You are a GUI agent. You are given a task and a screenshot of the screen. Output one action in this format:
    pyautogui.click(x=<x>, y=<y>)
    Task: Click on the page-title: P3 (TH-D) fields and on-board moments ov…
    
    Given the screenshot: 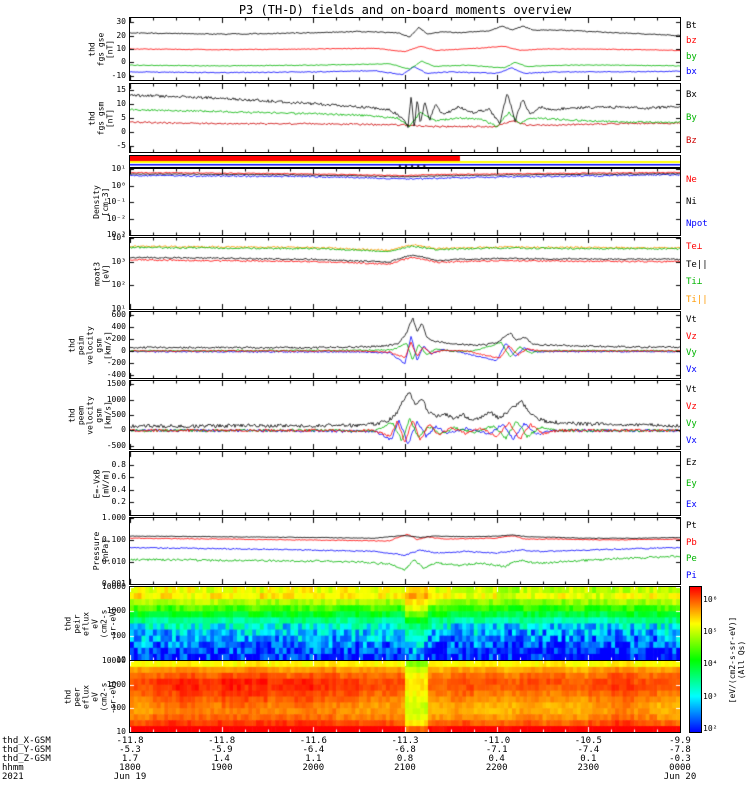 What is the action you would take?
    pyautogui.click(x=405, y=10)
    